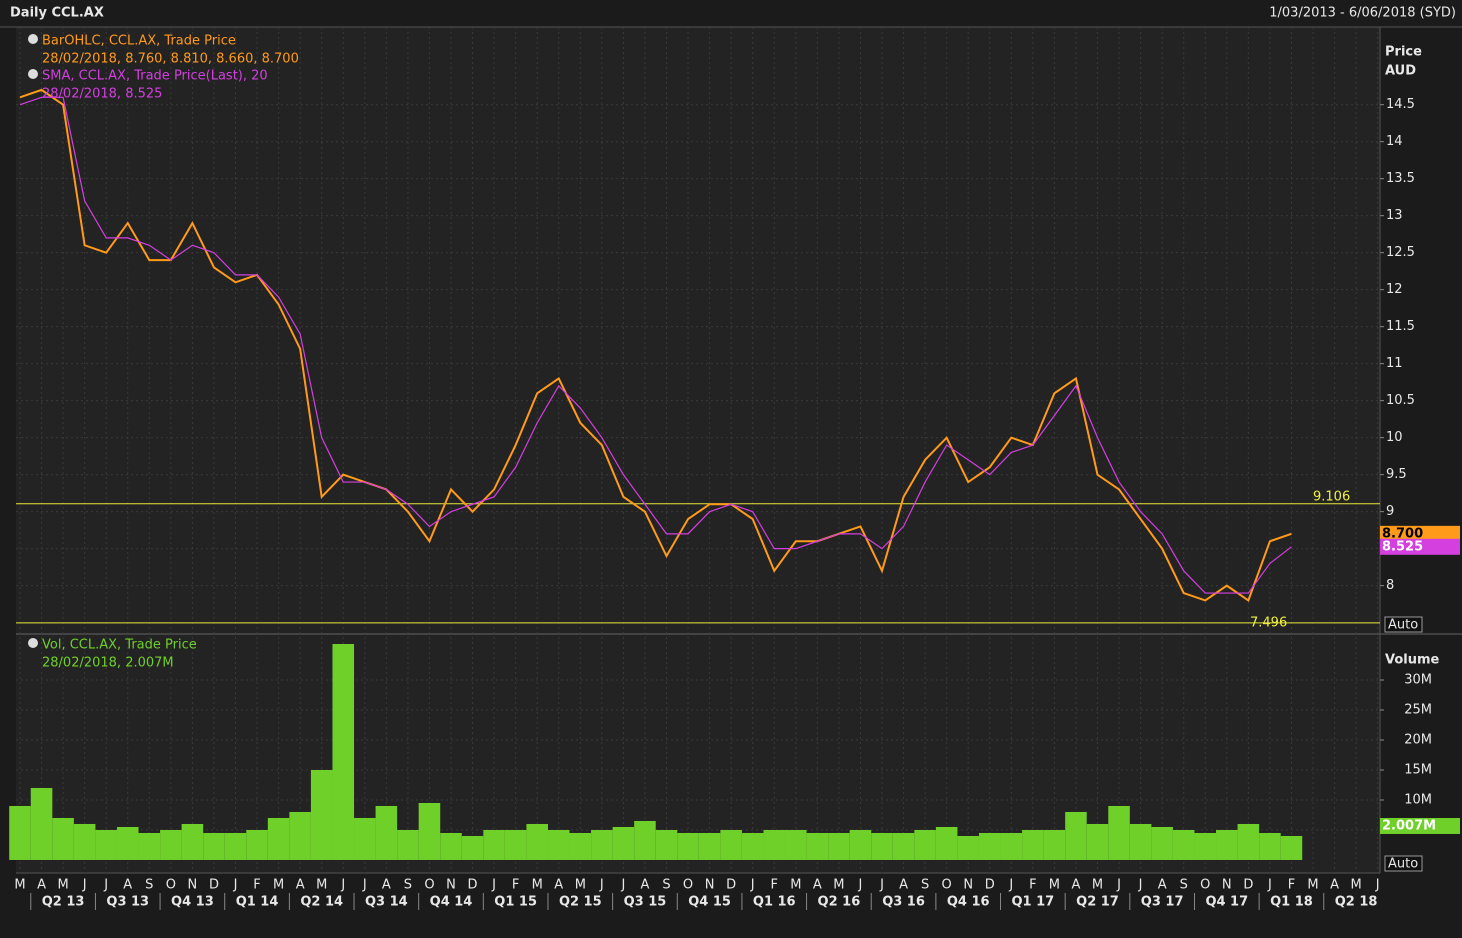  Describe the element at coordinates (1409, 825) in the screenshot. I see `last-value-label: 2.007M` at that location.